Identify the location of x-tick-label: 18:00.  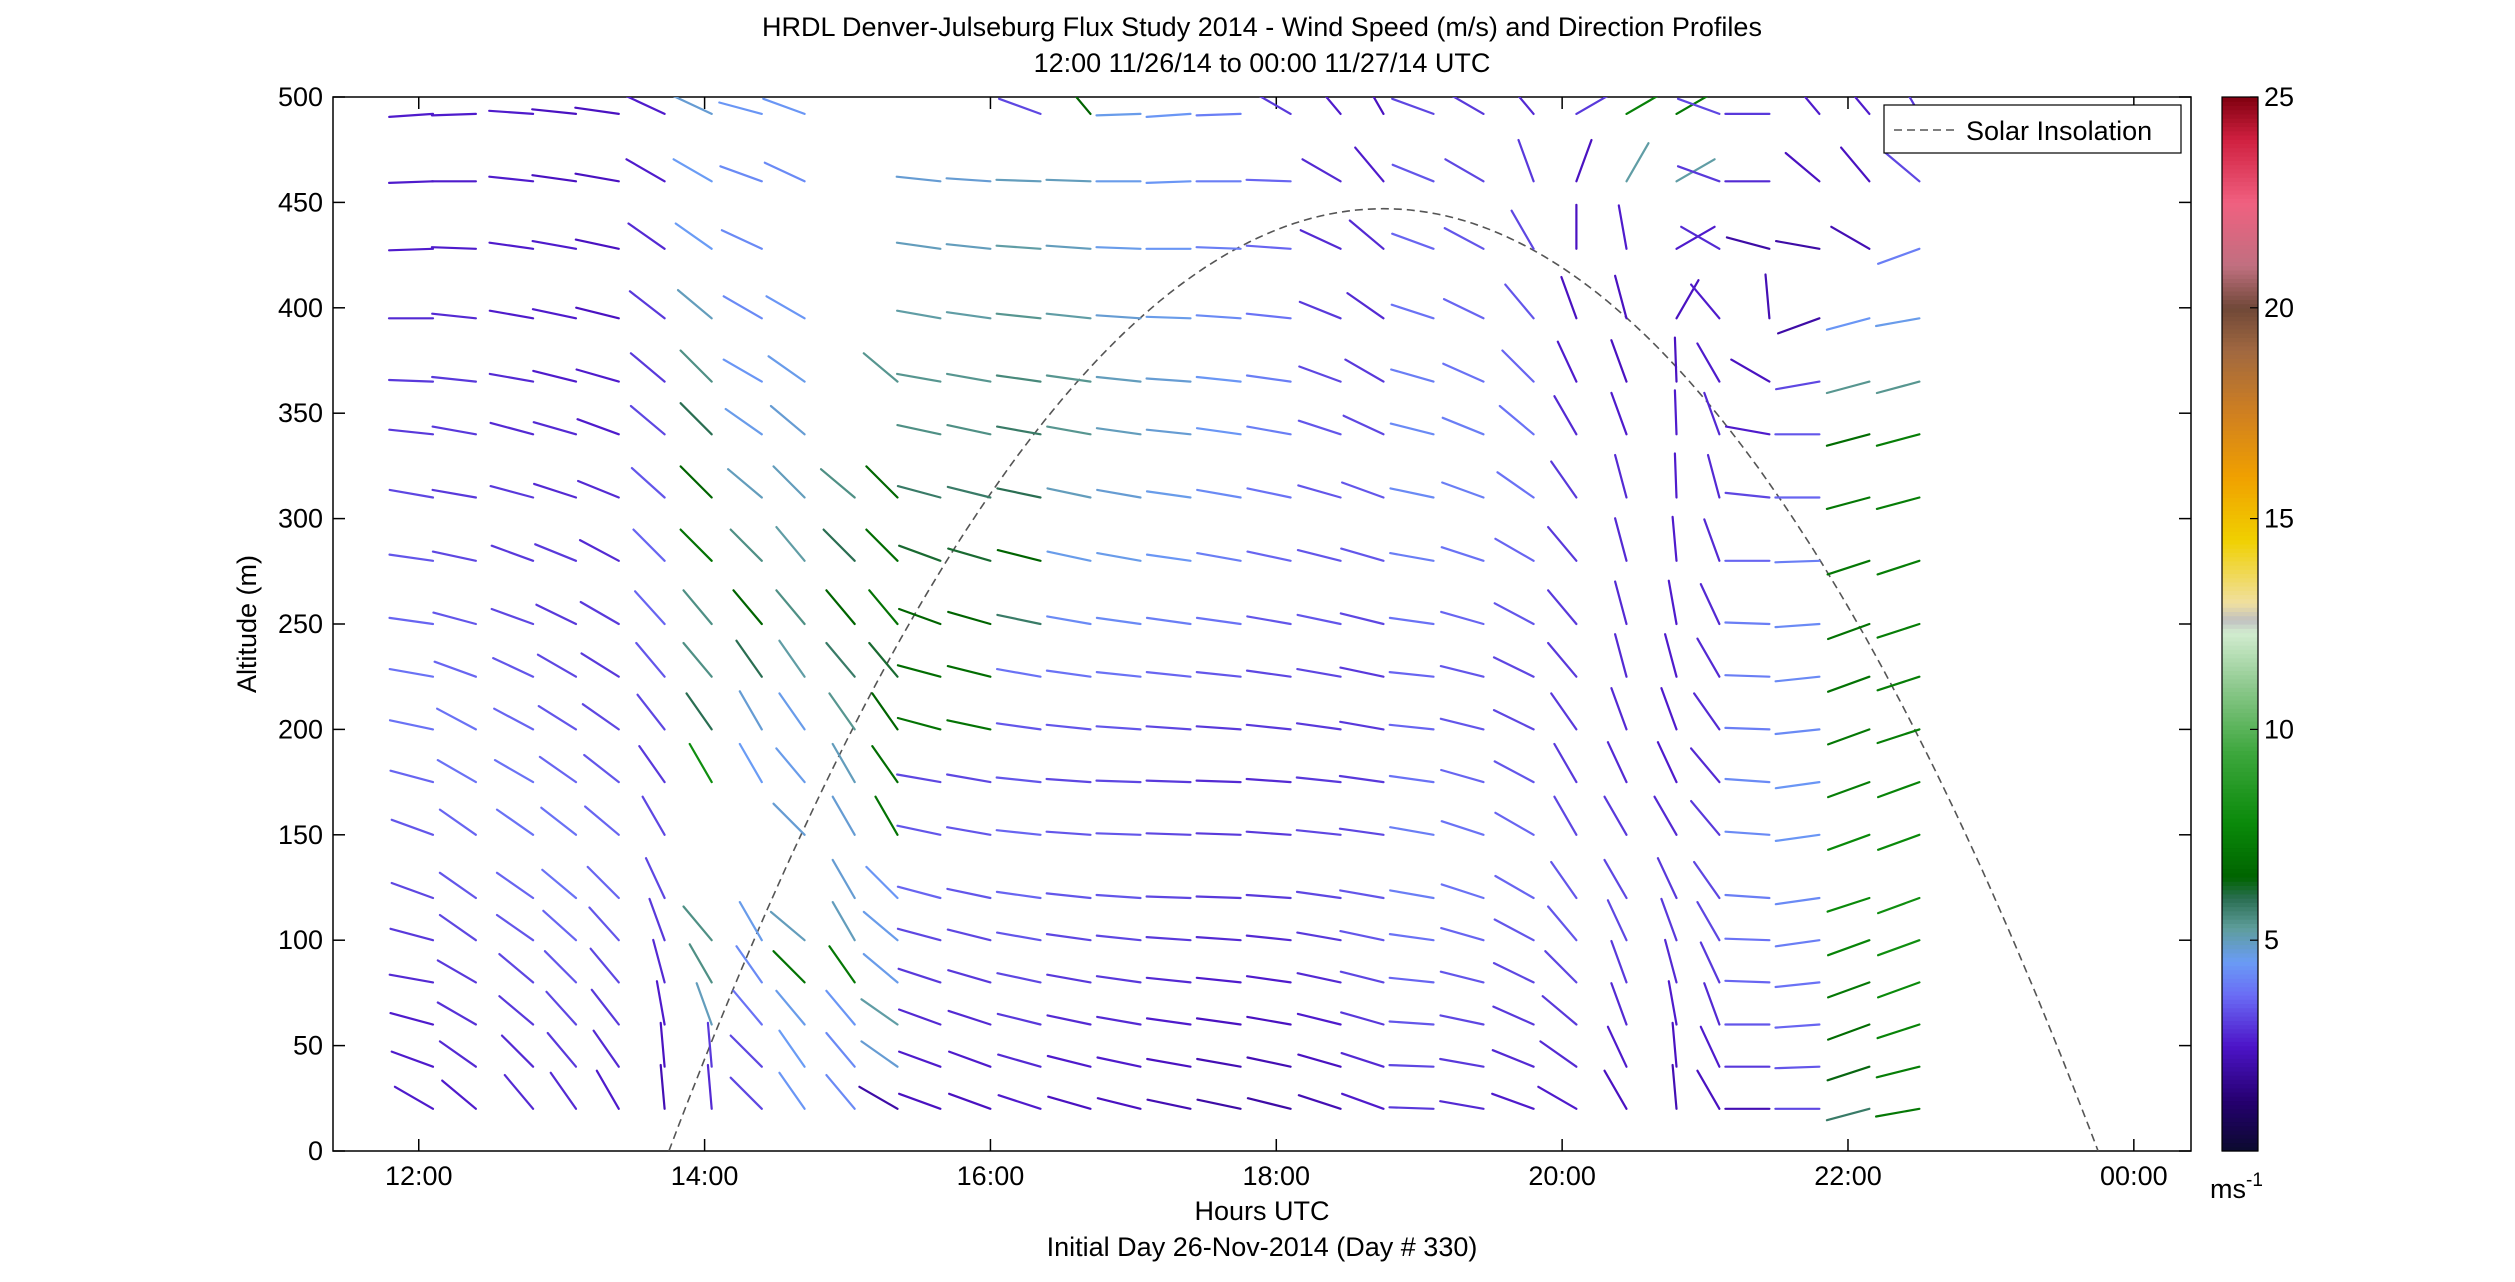
(1277, 1176).